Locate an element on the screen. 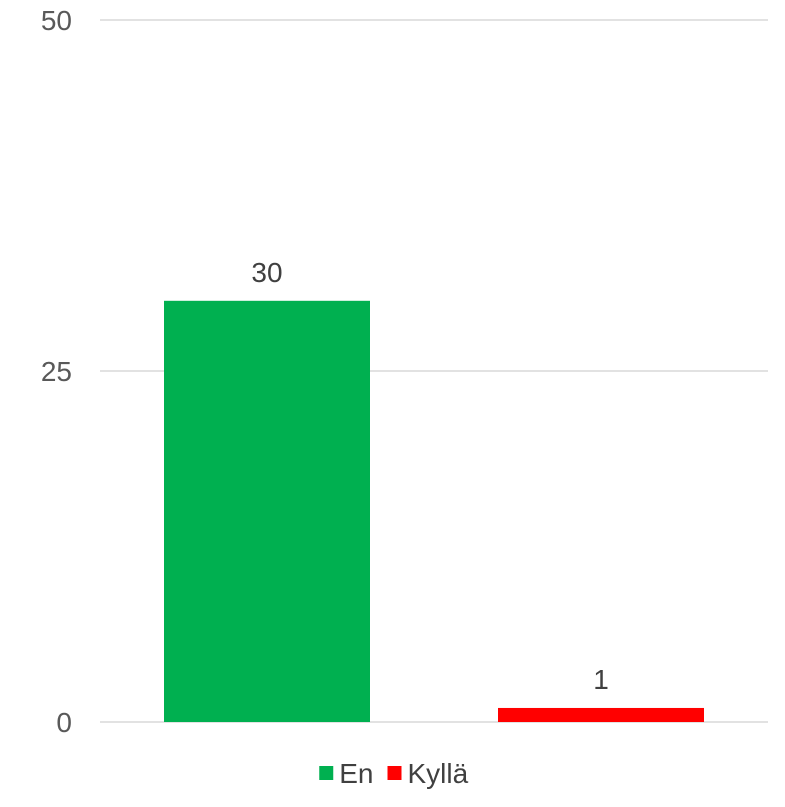 The image size is (785, 807). legend-label-en: En is located at coordinates (356, 773).